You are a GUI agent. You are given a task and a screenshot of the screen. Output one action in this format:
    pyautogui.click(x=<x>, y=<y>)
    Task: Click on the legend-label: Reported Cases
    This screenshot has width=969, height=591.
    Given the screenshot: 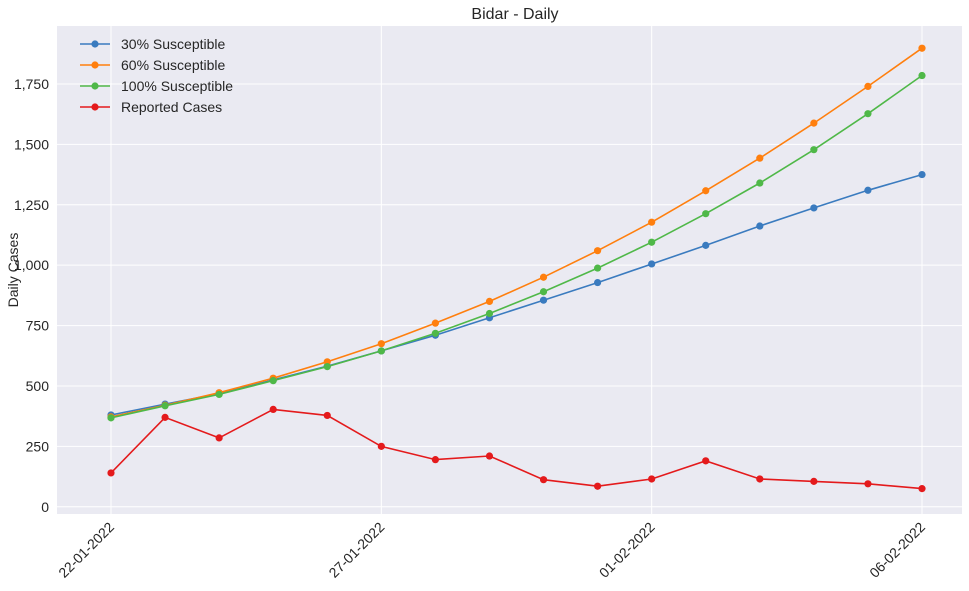 What is the action you would take?
    pyautogui.click(x=171, y=107)
    